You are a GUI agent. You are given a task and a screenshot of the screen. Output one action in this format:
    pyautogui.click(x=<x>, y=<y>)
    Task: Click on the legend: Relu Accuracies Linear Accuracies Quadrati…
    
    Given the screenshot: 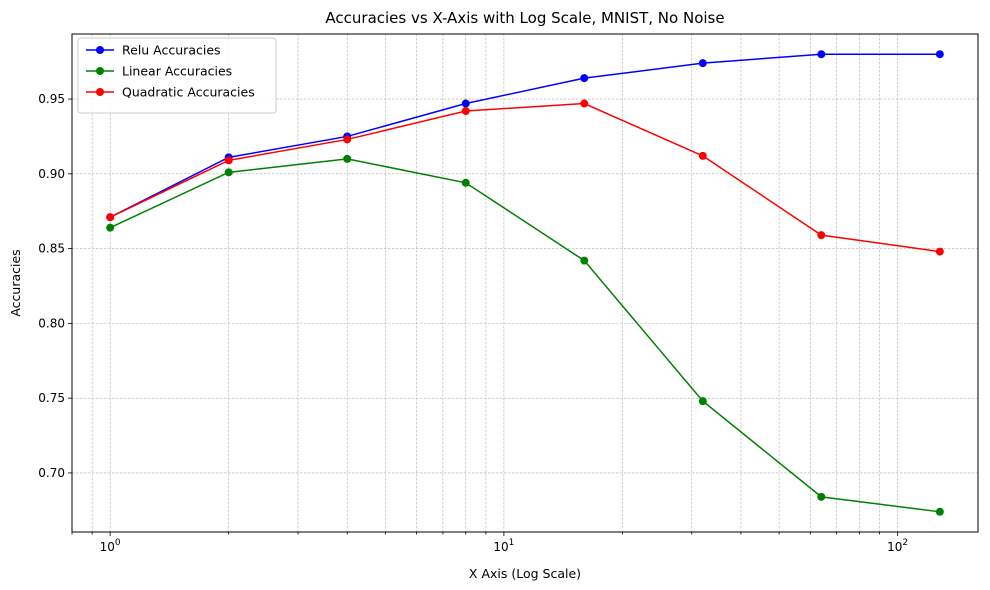 What is the action you would take?
    pyautogui.click(x=177, y=75)
    